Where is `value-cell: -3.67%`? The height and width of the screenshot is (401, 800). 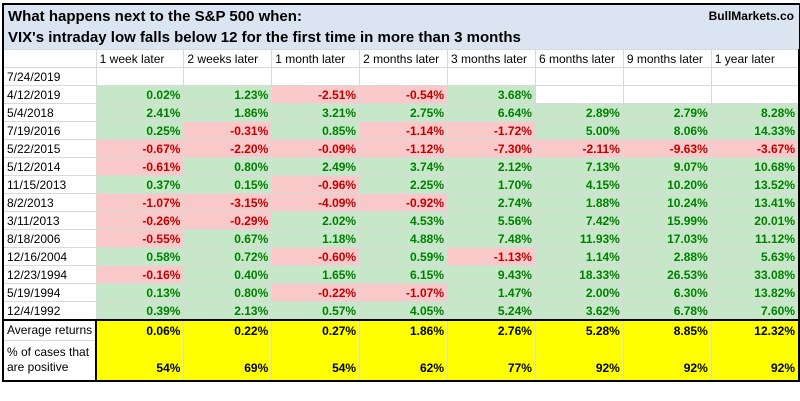
value-cell: -3.67% is located at coordinates (755, 148).